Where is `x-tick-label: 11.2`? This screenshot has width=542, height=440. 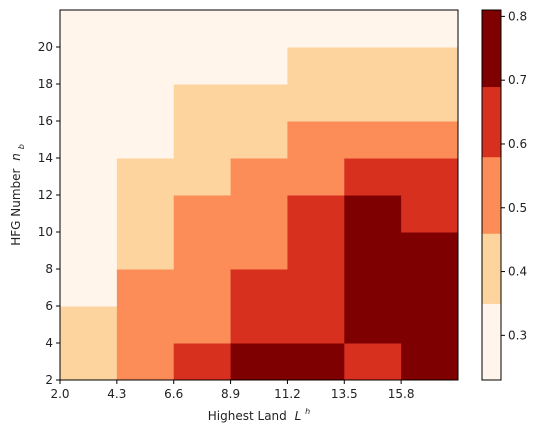 x-tick-label: 11.2 is located at coordinates (287, 394).